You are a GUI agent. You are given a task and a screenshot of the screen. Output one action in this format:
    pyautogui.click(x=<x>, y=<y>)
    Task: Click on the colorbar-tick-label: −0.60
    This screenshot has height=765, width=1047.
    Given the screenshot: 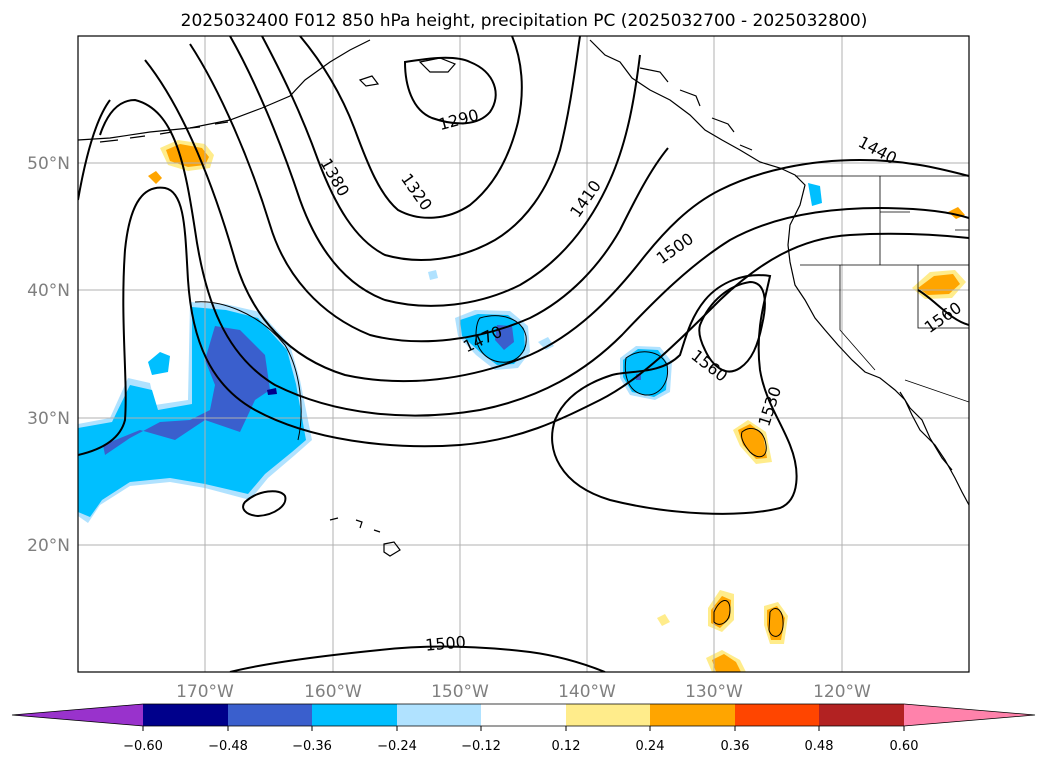 What is the action you would take?
    pyautogui.click(x=143, y=746)
    